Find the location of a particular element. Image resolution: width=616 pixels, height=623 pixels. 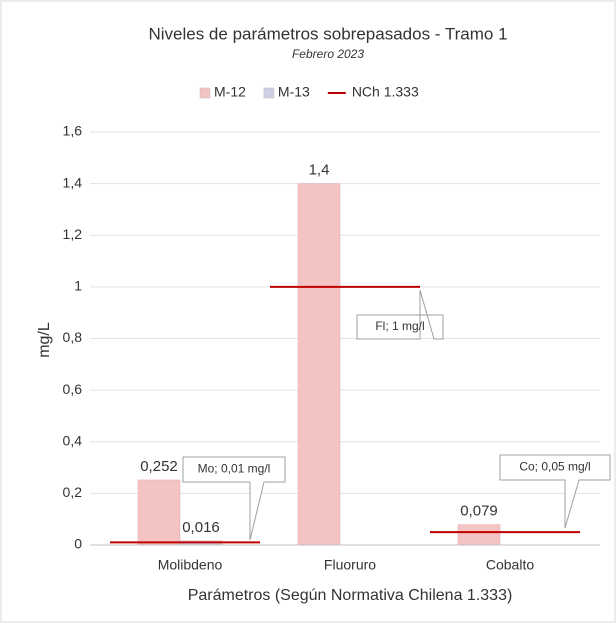

y-tick-label: 0,4 is located at coordinates (73, 440).